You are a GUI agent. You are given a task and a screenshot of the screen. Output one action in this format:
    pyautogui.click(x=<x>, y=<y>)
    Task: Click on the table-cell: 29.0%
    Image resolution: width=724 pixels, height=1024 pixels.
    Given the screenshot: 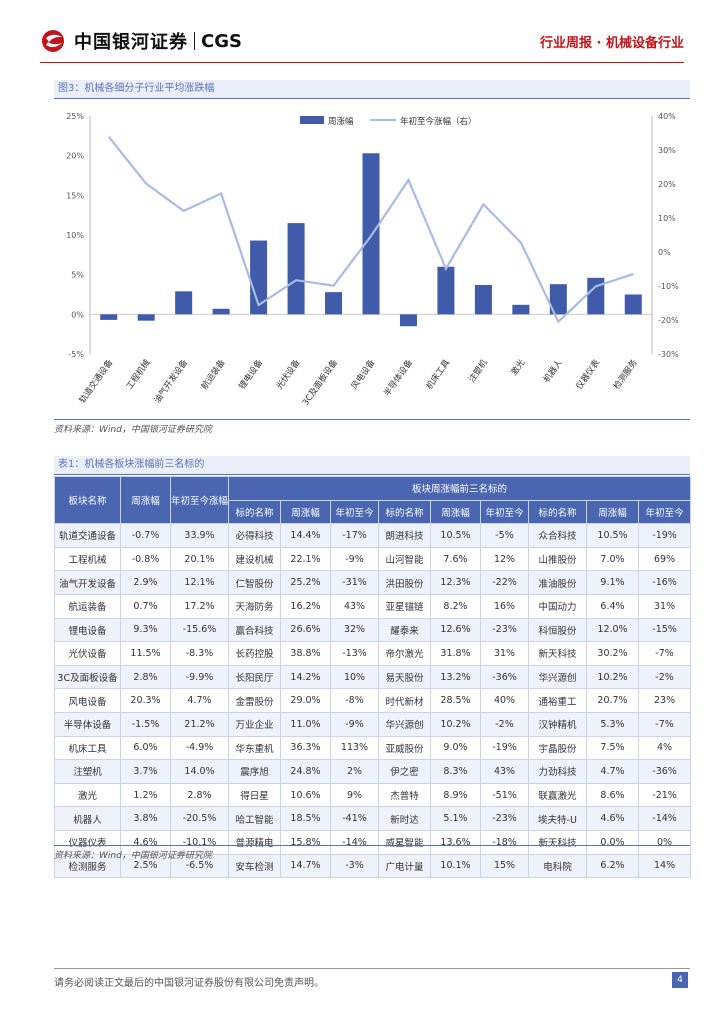 What is the action you would take?
    pyautogui.click(x=305, y=700)
    